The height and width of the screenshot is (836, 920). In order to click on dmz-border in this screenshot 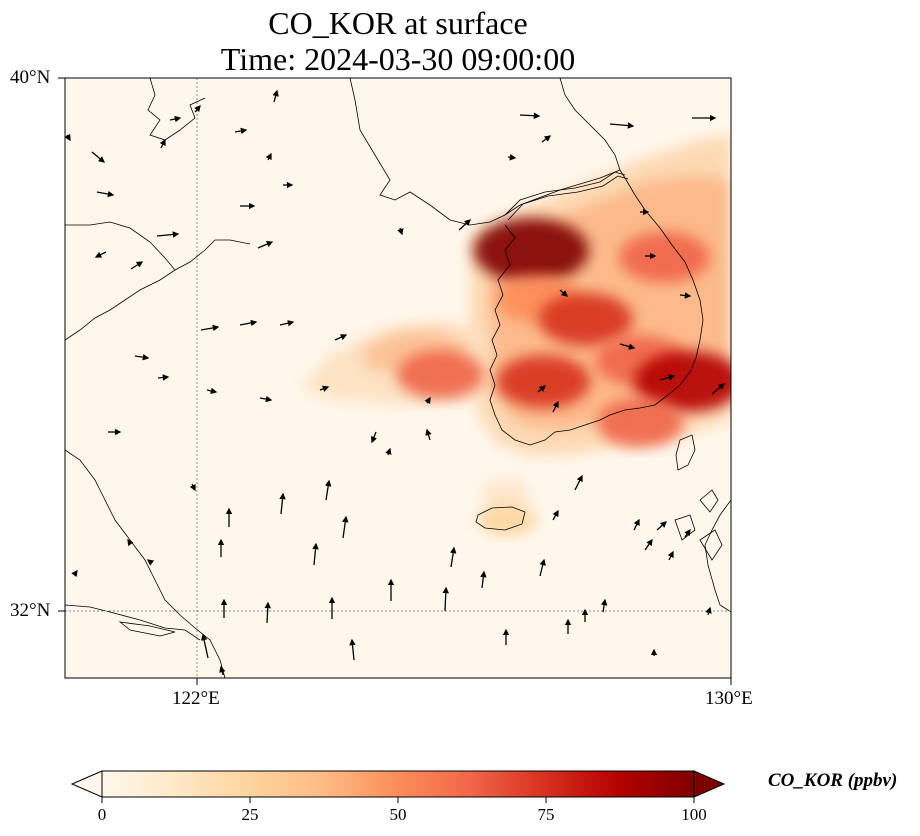, I will do `click(565, 193)`.